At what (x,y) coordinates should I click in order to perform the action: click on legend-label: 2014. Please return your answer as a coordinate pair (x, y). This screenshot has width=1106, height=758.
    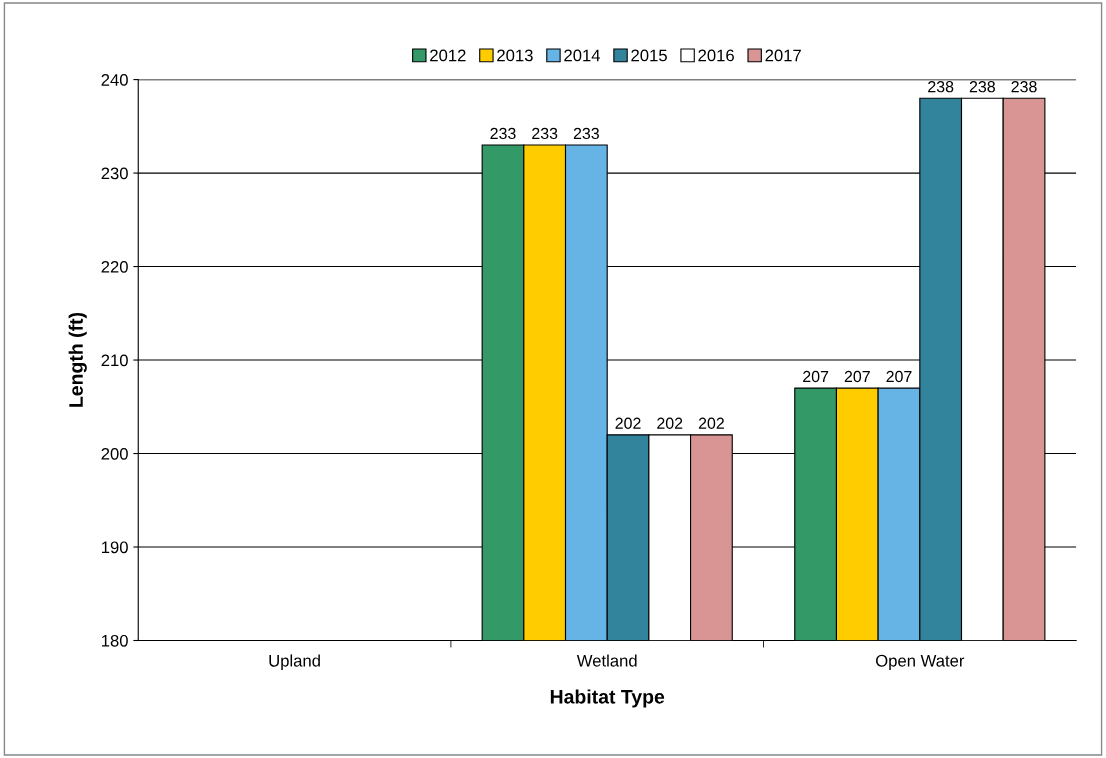
    Looking at the image, I should click on (582, 55).